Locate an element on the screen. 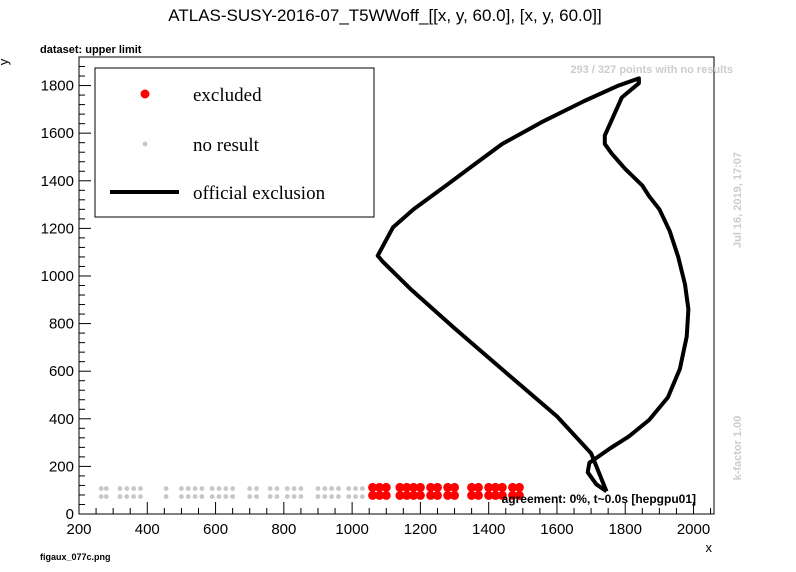  x-tick-label: 1000 is located at coordinates (351, 529).